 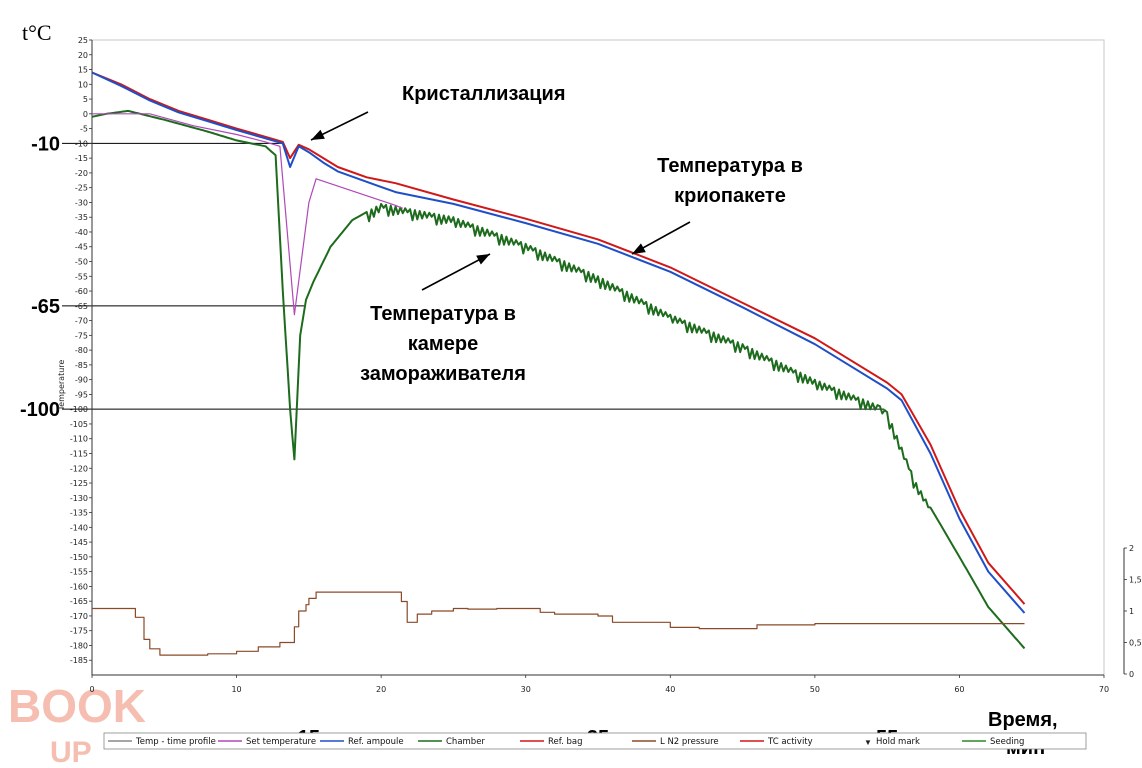 I want to click on big-y-label: -65, so click(x=45, y=307).